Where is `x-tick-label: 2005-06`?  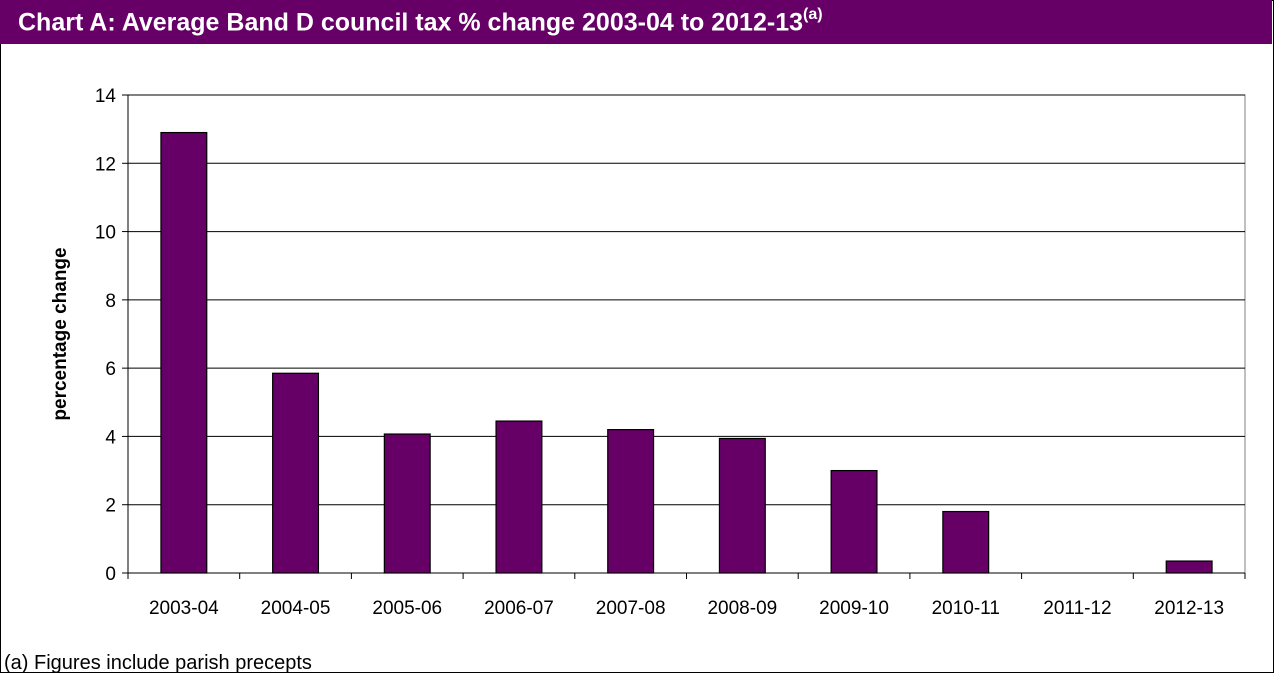 x-tick-label: 2005-06 is located at coordinates (407, 608).